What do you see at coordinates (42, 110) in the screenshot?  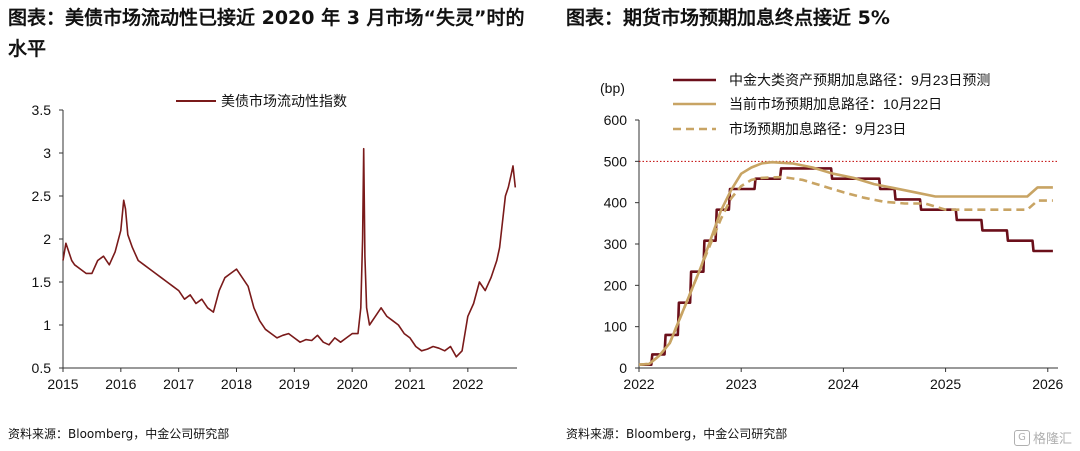 I see `y-tick-label: 3.5` at bounding box center [42, 110].